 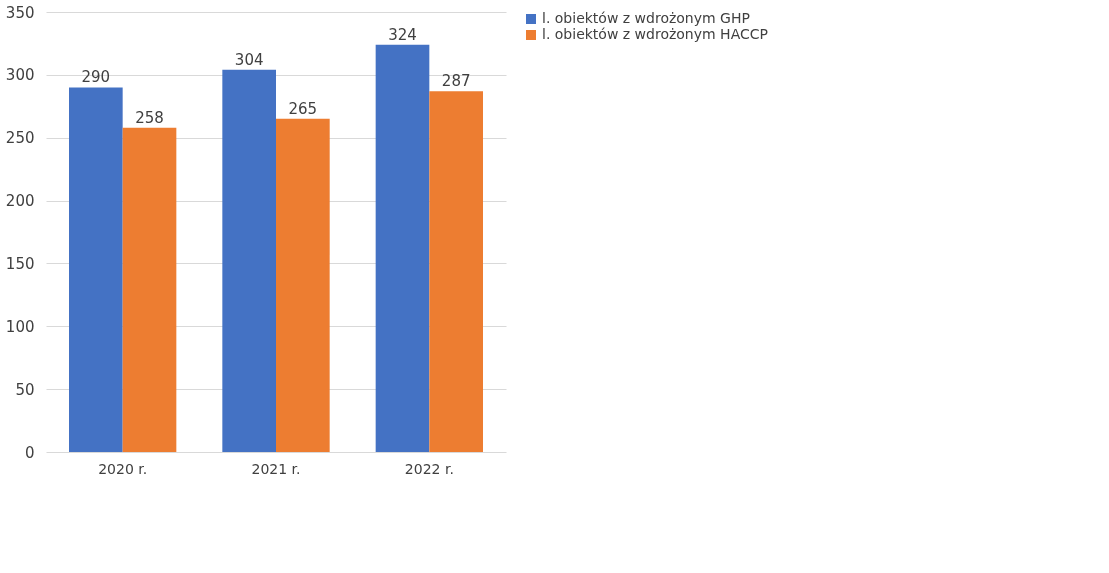 What do you see at coordinates (303, 108) in the screenshot?
I see `data-label: 265` at bounding box center [303, 108].